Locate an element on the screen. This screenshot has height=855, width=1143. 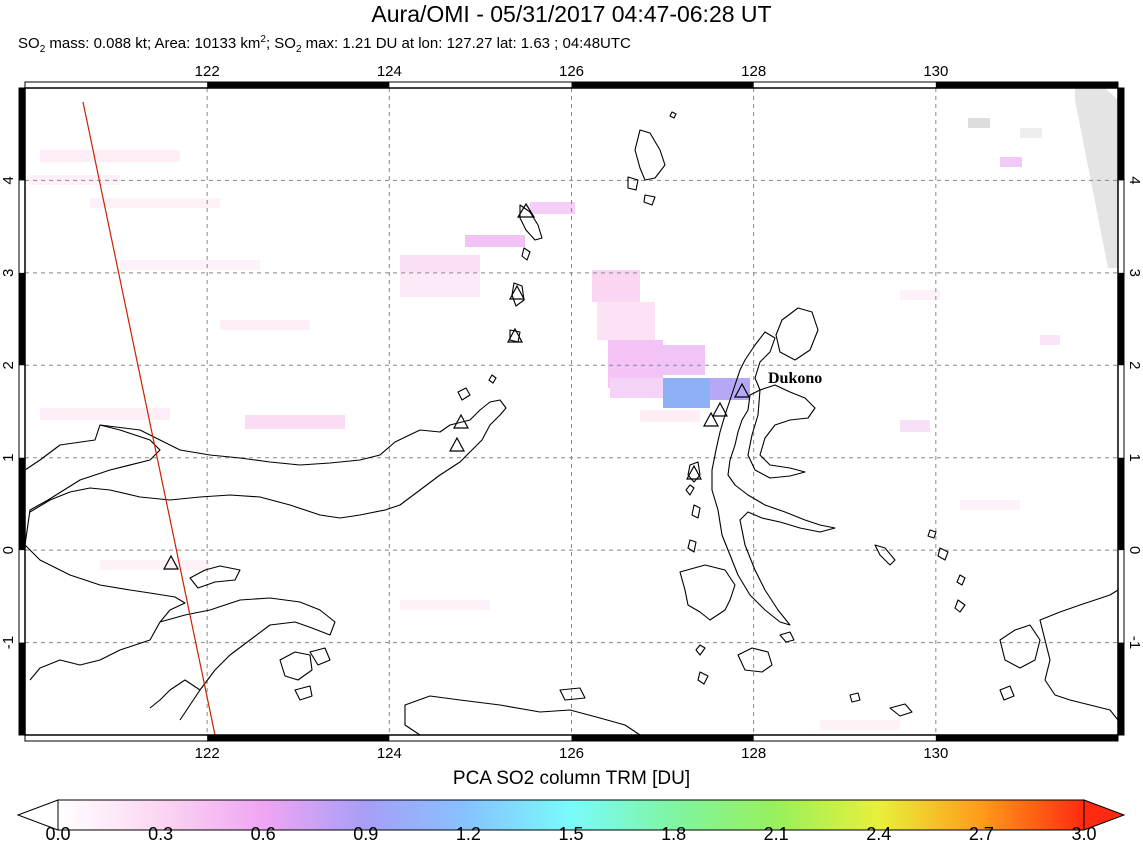
colorbar-title: PCA SO2 column TRM [DU] is located at coordinates (571, 778).